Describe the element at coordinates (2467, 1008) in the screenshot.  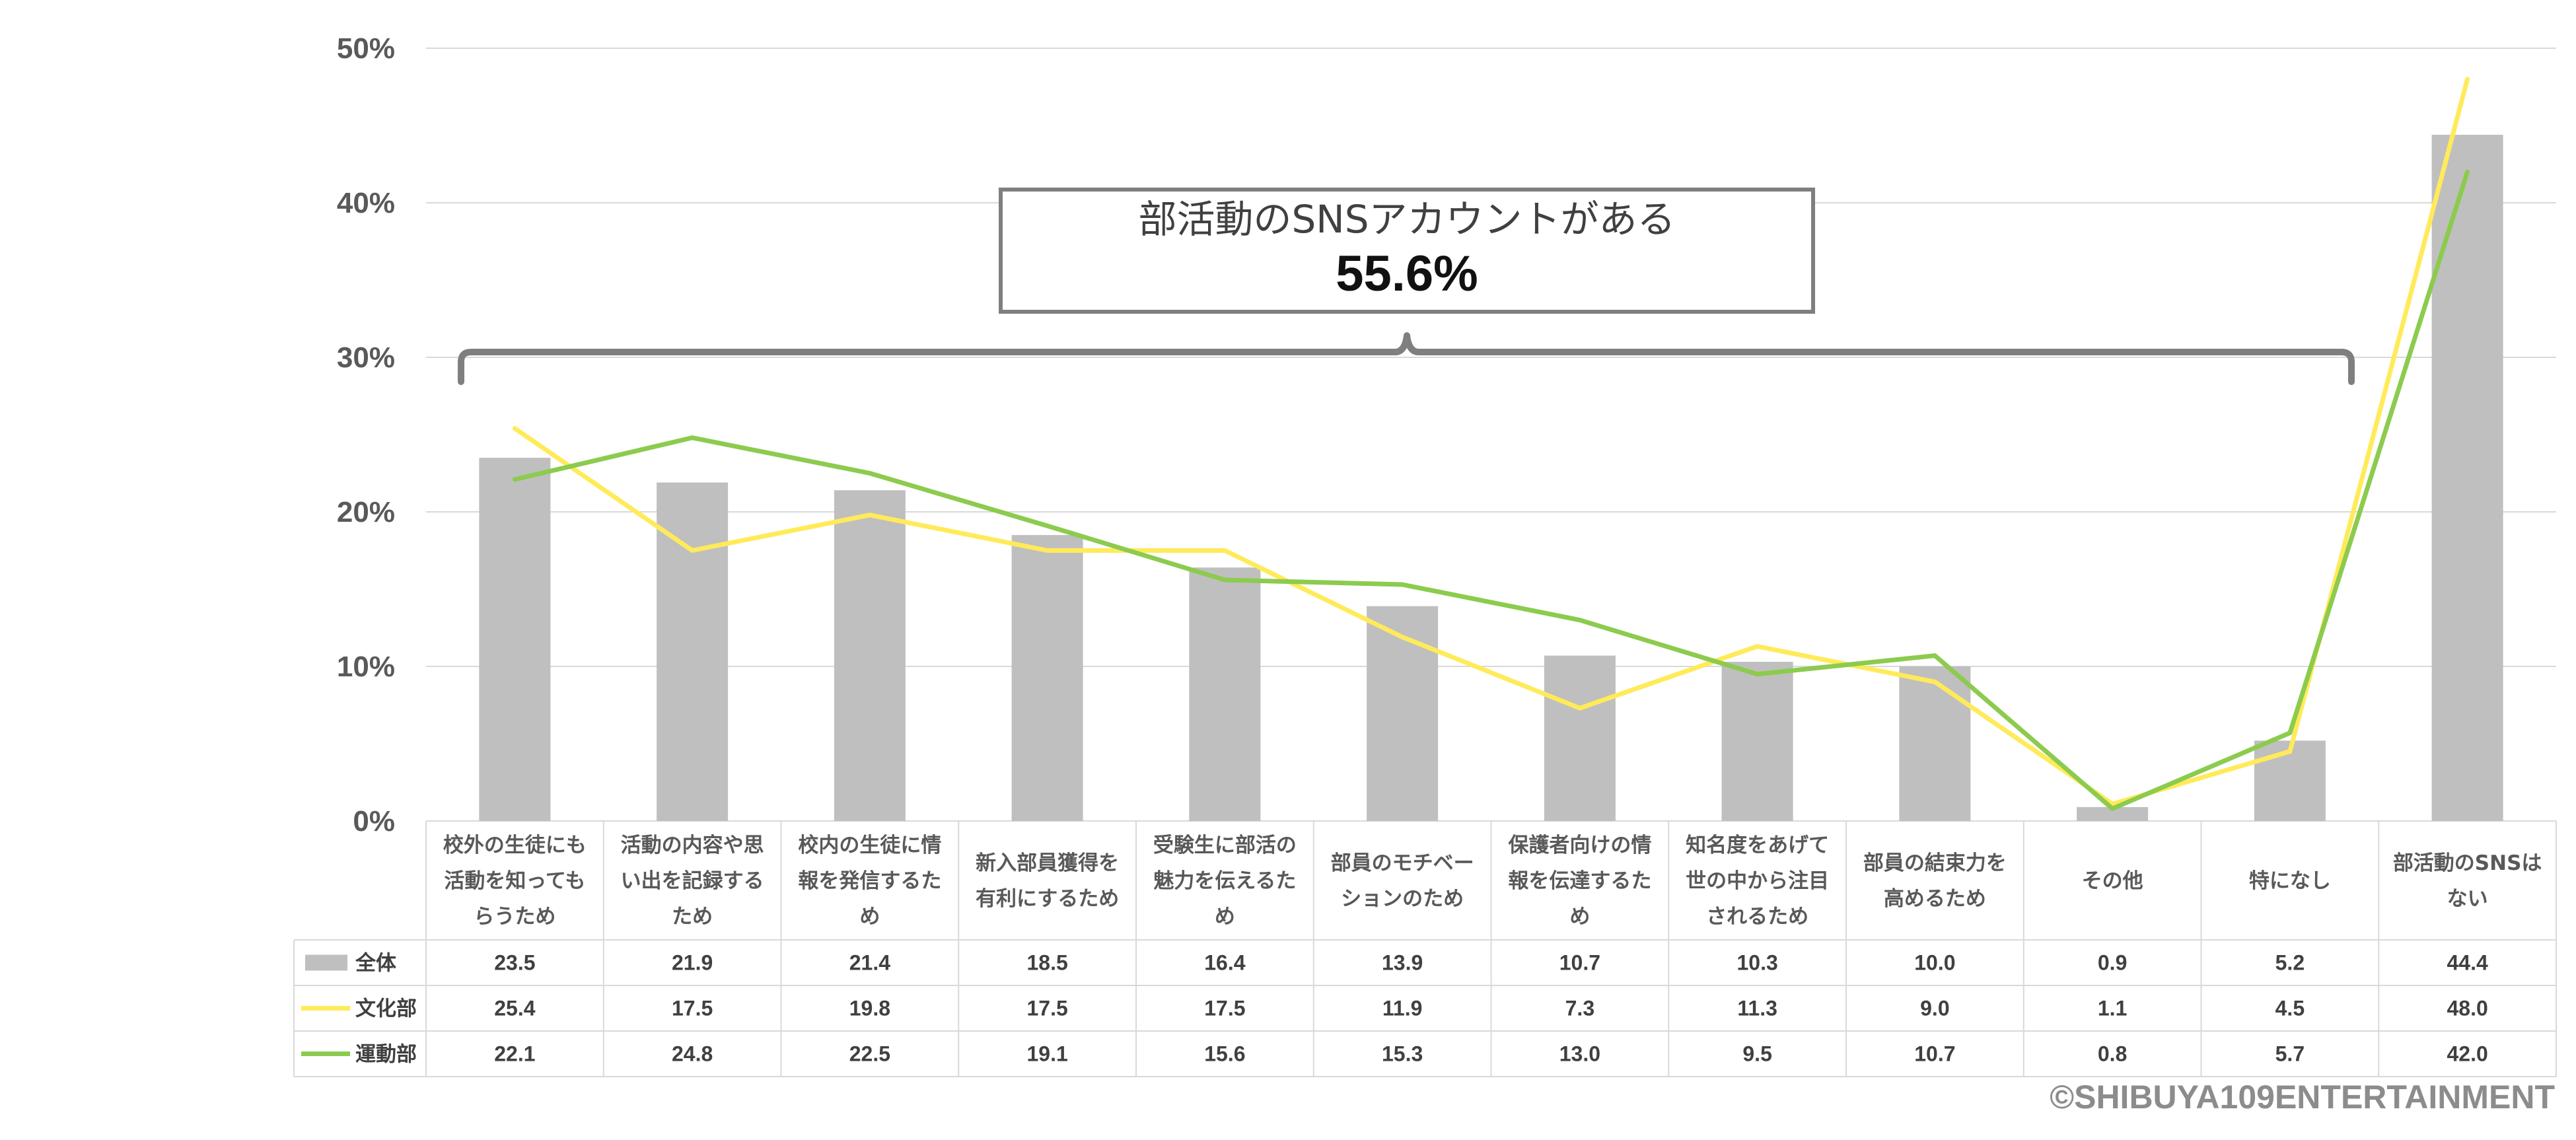
I see `table-cell: 48.0` at that location.